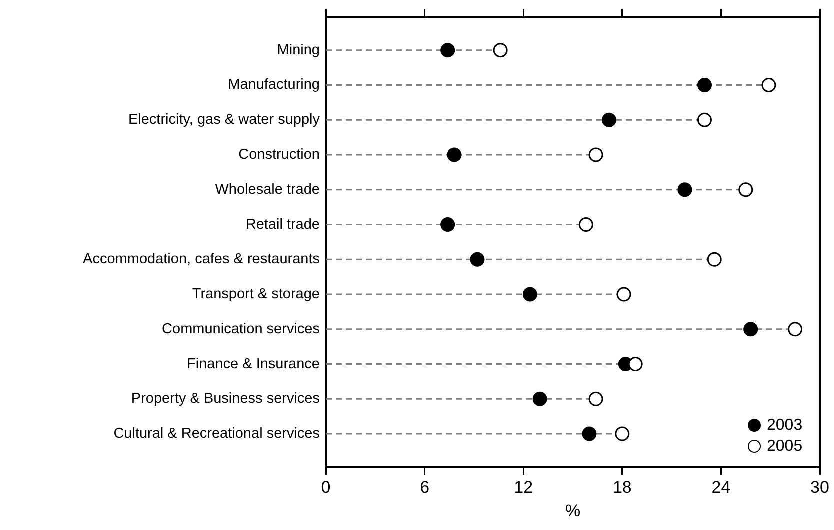 This screenshot has height=530, width=834. What do you see at coordinates (298, 50) in the screenshot?
I see `y-tick-label: Mining` at bounding box center [298, 50].